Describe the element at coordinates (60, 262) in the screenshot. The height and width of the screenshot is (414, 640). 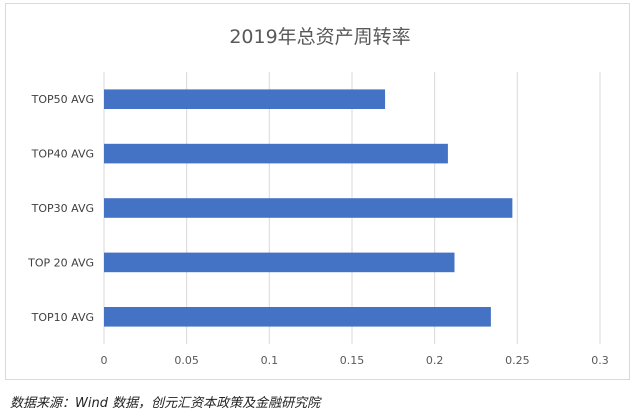
I see `category-label: TOP 20 AVG` at that location.